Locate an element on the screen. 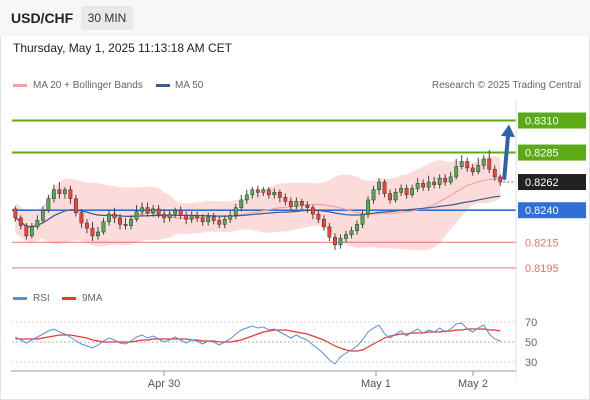  rsi-ma-legend-label: 9MA is located at coordinates (92, 298).